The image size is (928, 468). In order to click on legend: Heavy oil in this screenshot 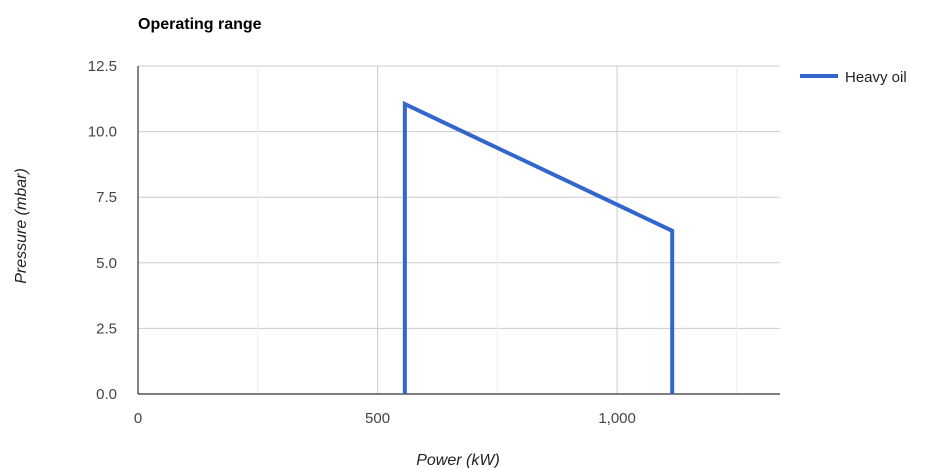, I will do `click(853, 77)`.